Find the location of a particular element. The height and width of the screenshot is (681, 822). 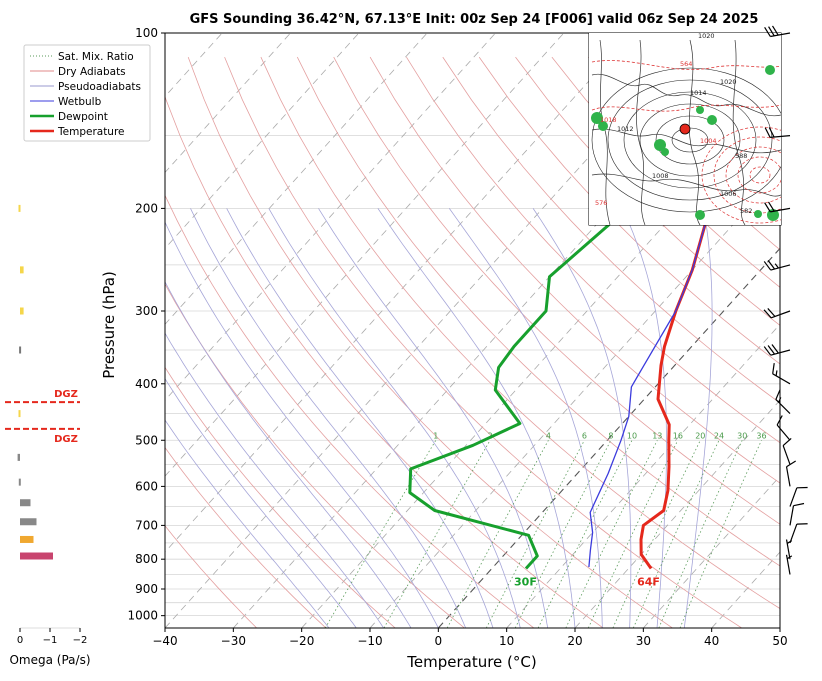

mixing-ratio-label: 10 is located at coordinates (632, 435).